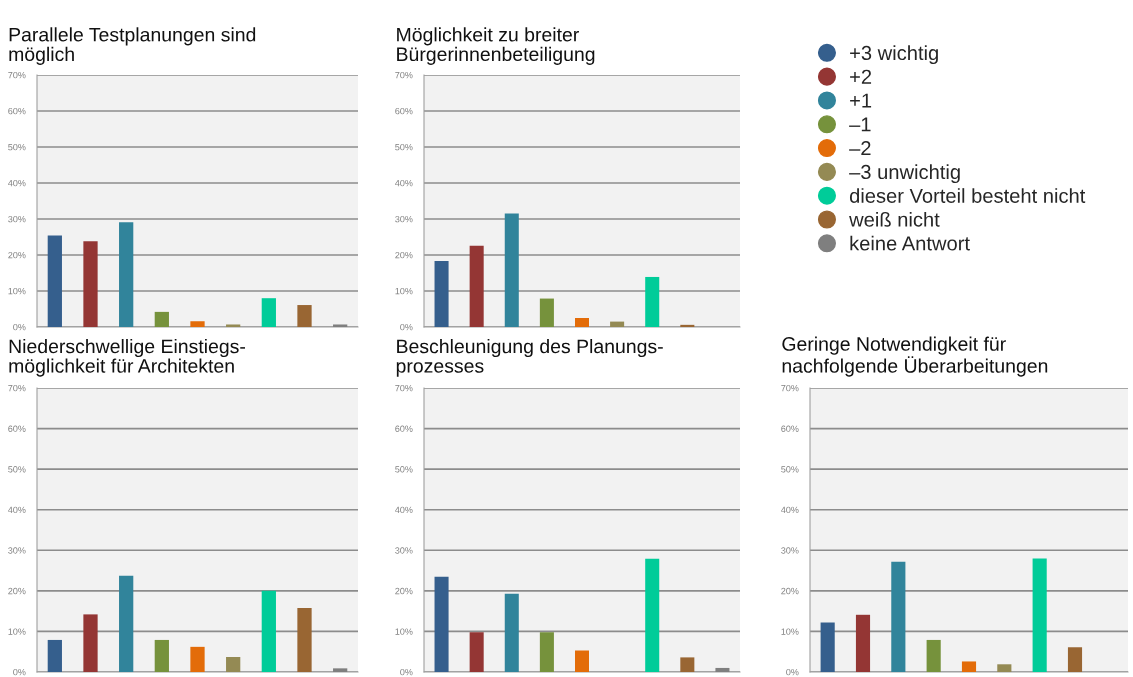 The width and height of the screenshot is (1133, 677). I want to click on chart-title: Parallele Testplanungen sind möglich, so click(132, 46).